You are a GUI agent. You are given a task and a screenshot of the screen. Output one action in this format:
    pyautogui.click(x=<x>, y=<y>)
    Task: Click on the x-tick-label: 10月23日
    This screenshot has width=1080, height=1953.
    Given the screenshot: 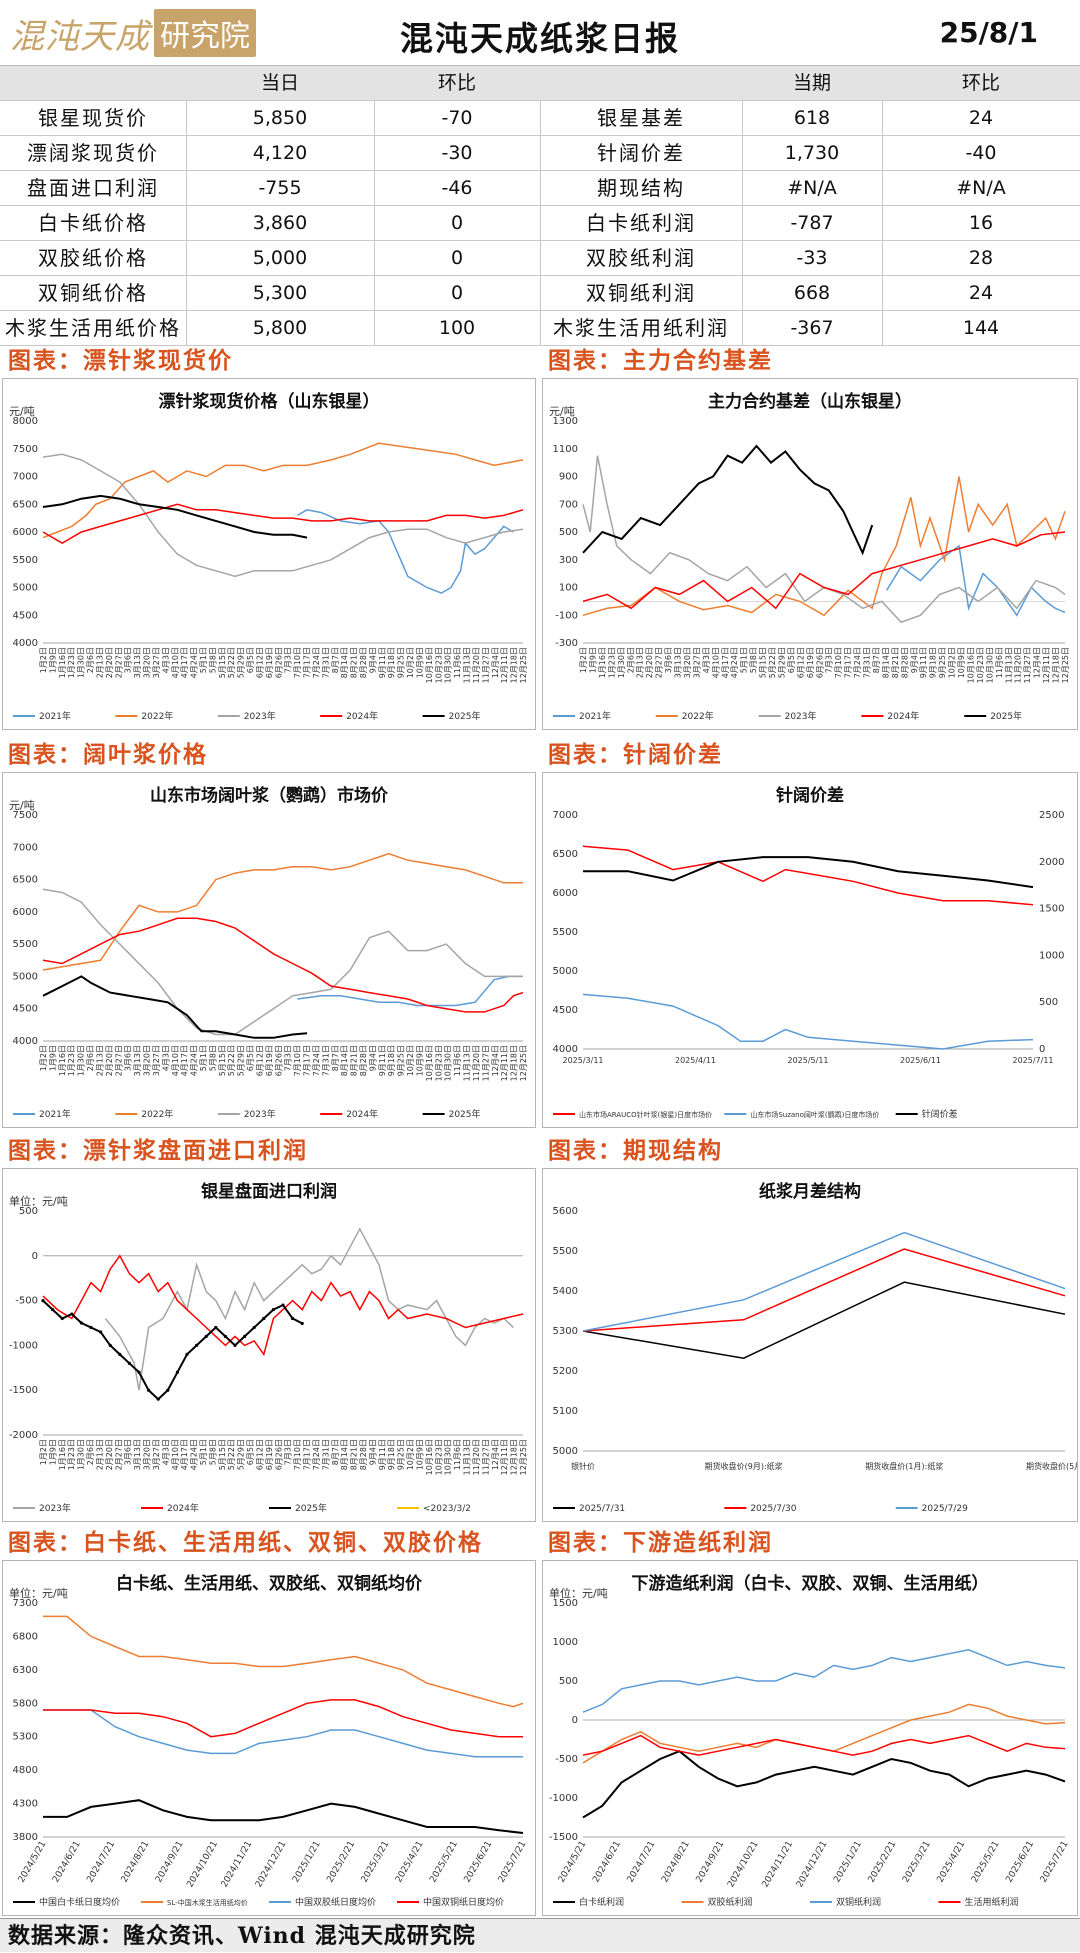 What is the action you would take?
    pyautogui.click(x=980, y=665)
    